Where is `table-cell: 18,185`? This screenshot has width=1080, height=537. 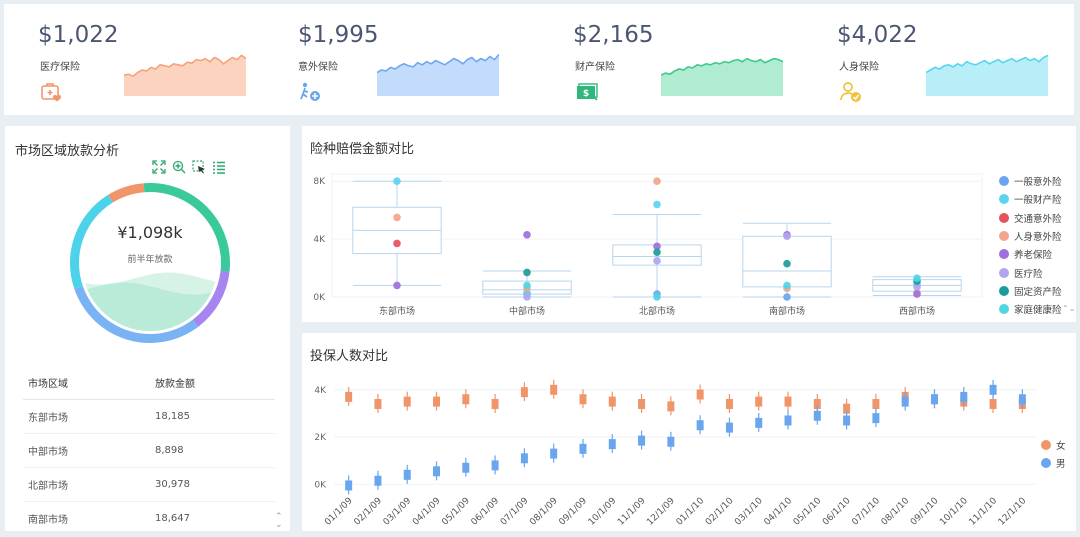 table-cell: 18,185 is located at coordinates (172, 416).